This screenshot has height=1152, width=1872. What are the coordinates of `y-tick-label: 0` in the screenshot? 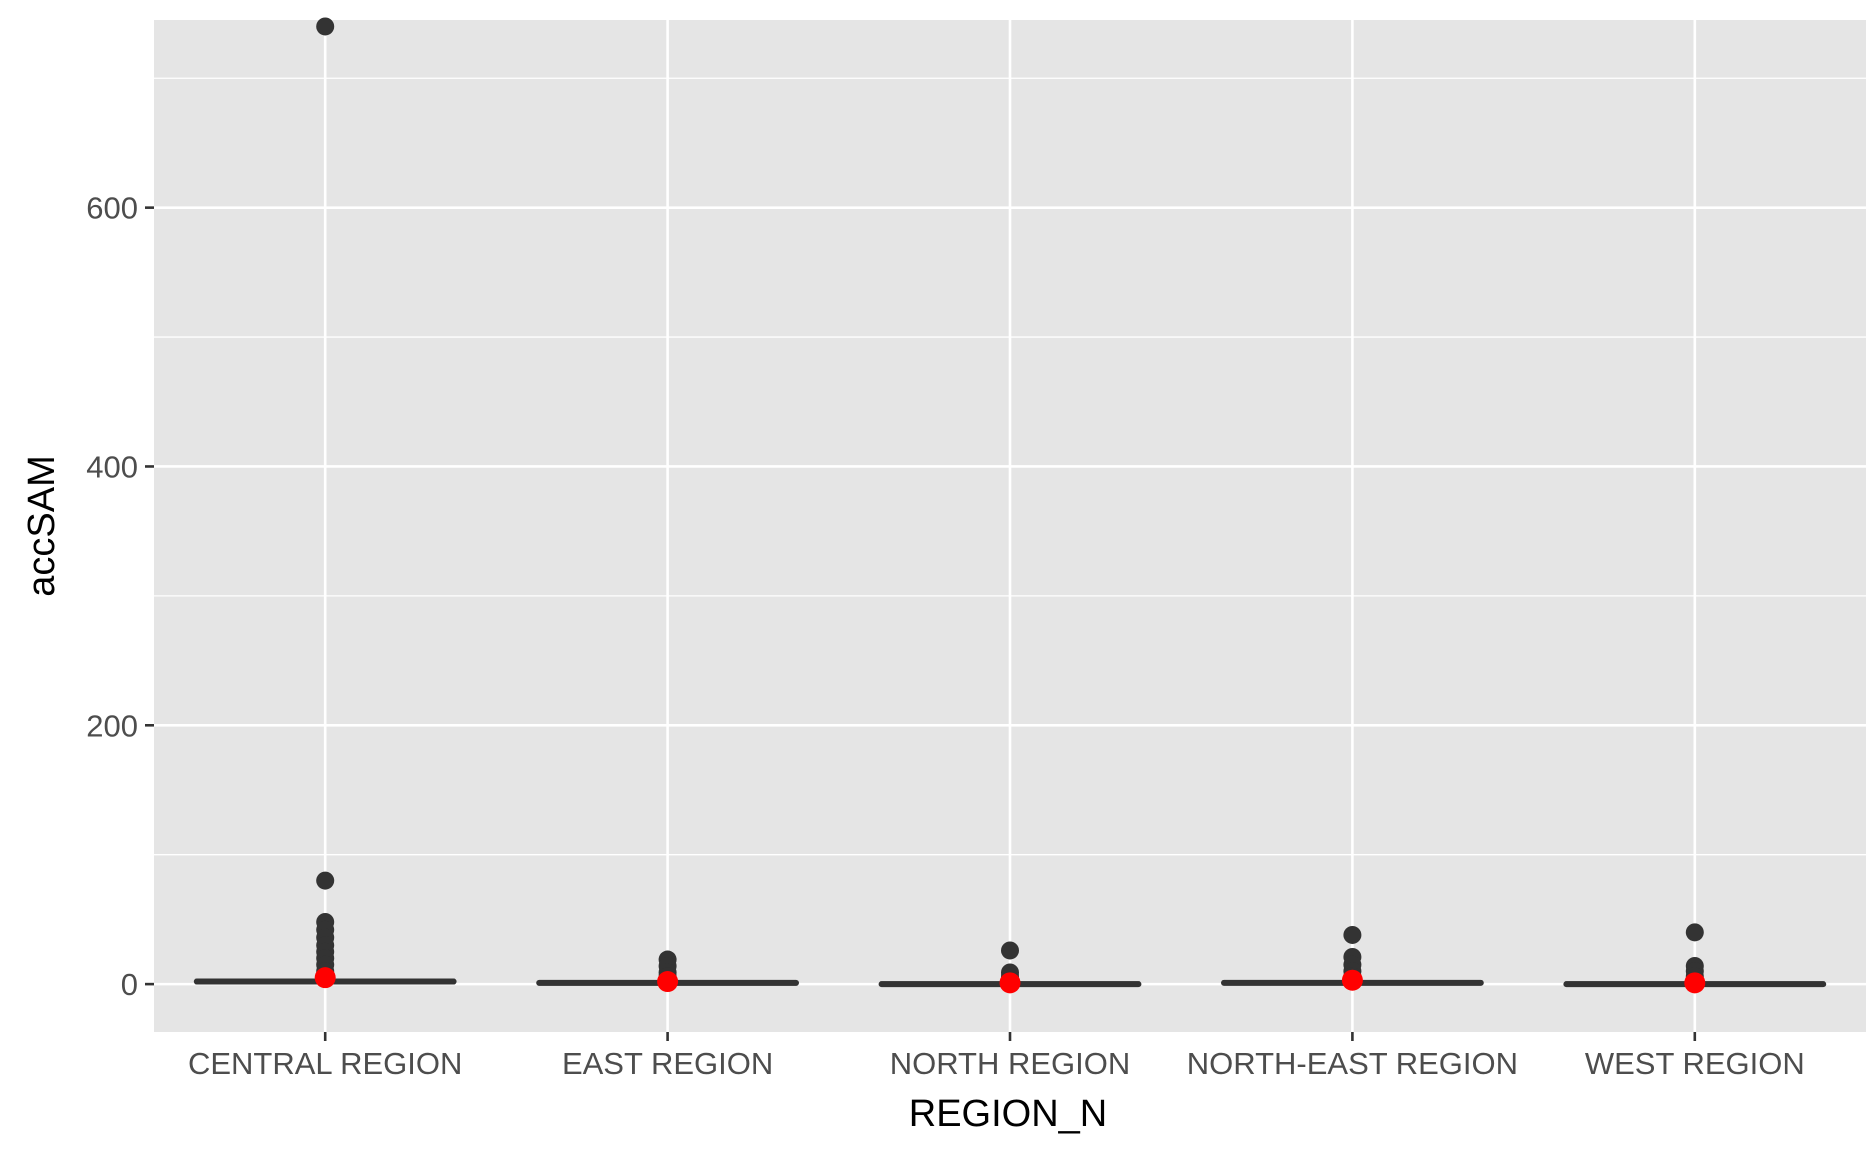 It's located at (129, 984).